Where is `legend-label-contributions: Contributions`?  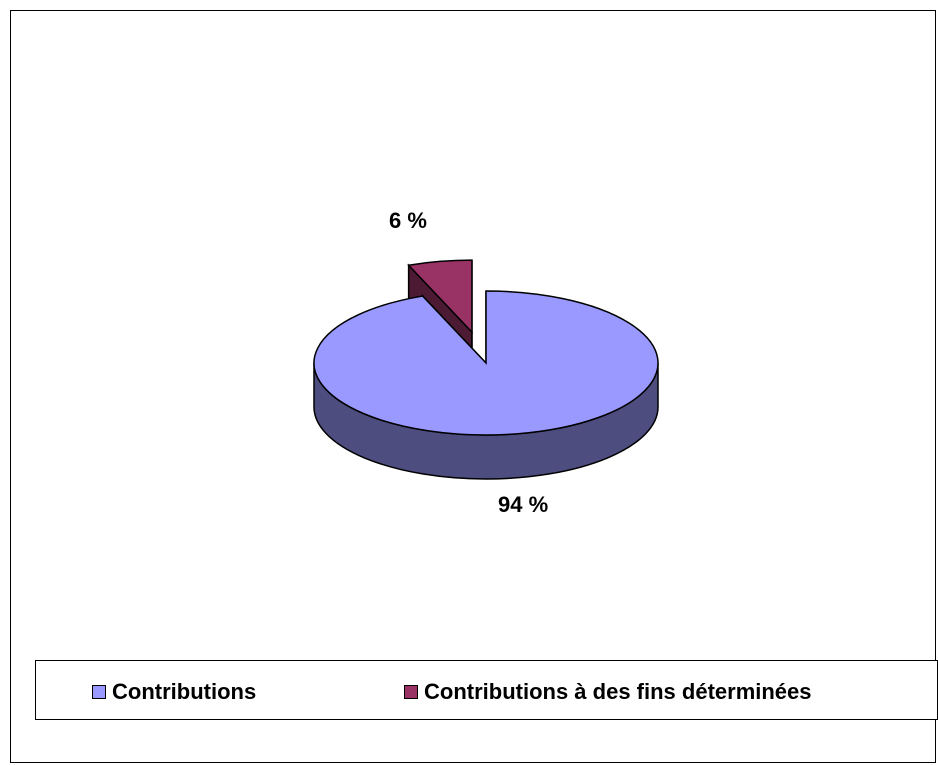 legend-label-contributions: Contributions is located at coordinates (184, 691).